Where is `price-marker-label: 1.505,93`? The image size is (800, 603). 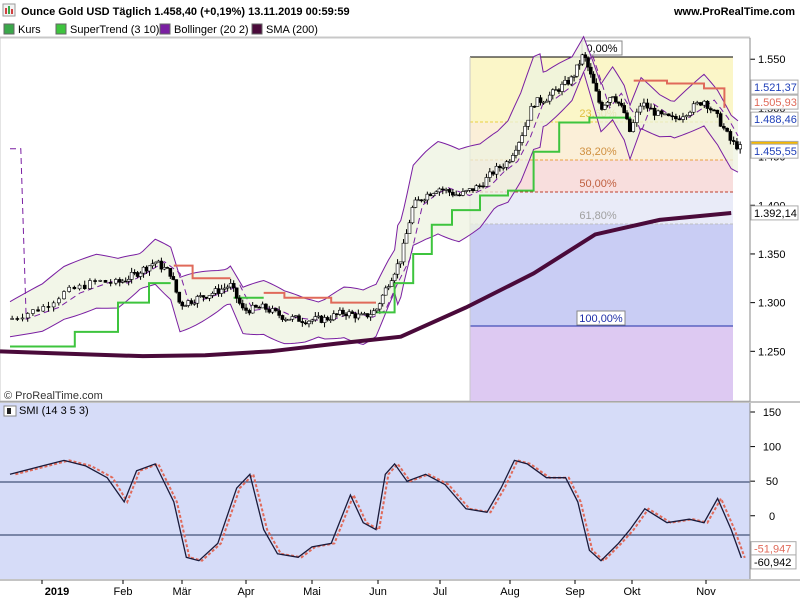 price-marker-label: 1.505,93 is located at coordinates (775, 103).